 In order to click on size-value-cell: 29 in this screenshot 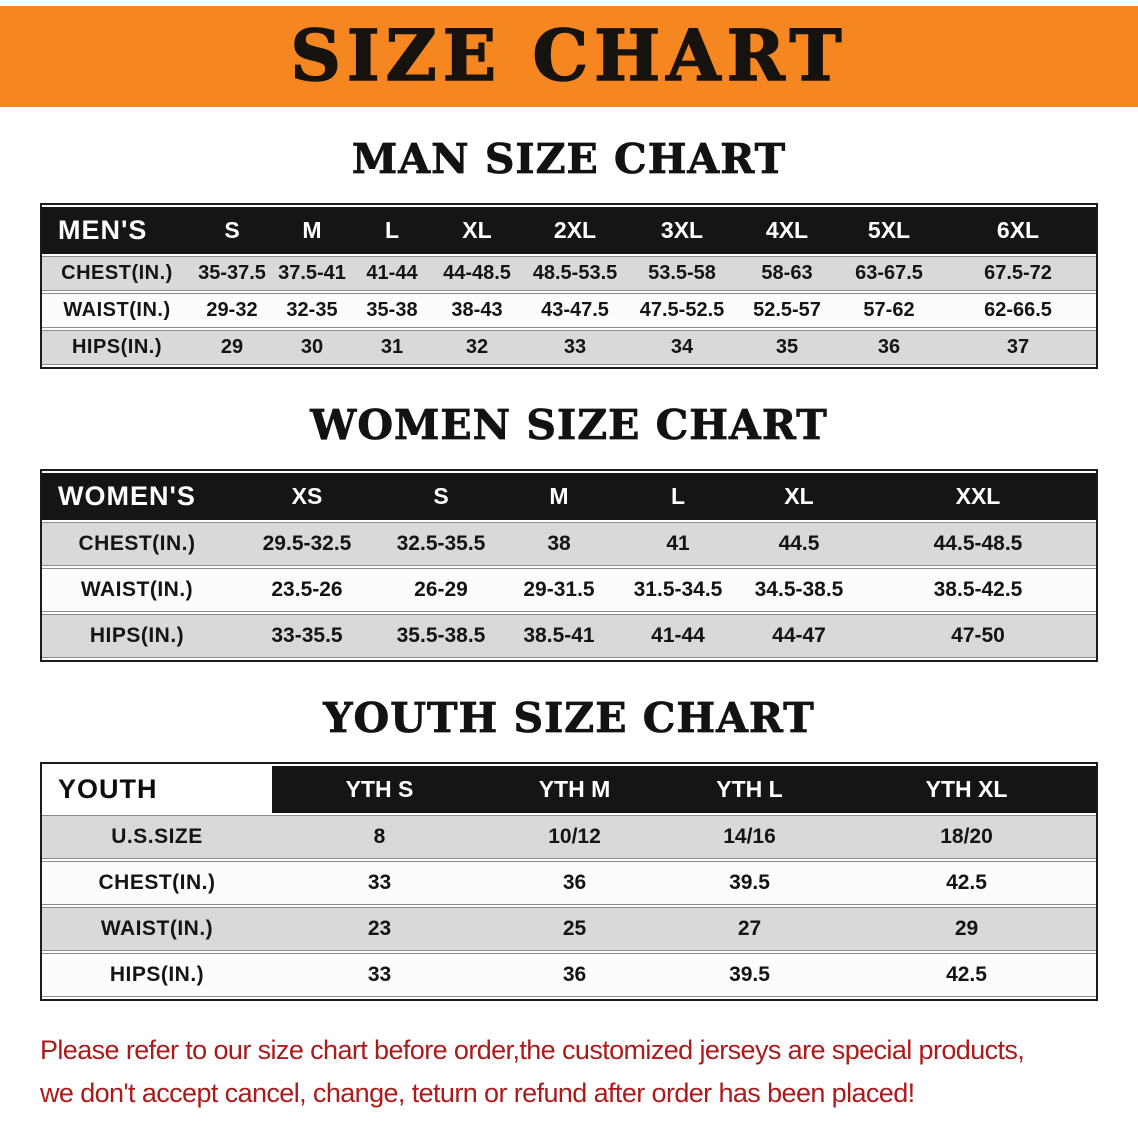, I will do `click(232, 347)`.